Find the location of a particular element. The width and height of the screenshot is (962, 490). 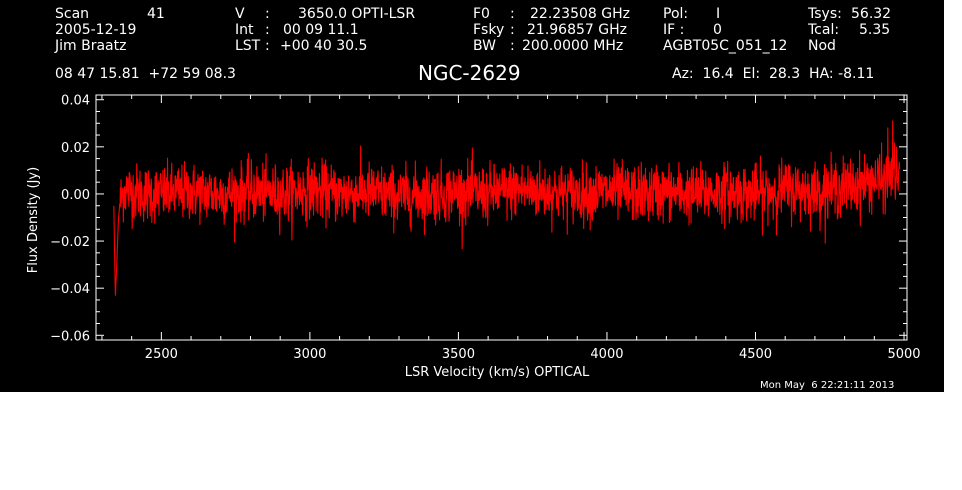

fsky-label: Fsky is located at coordinates (489, 30).